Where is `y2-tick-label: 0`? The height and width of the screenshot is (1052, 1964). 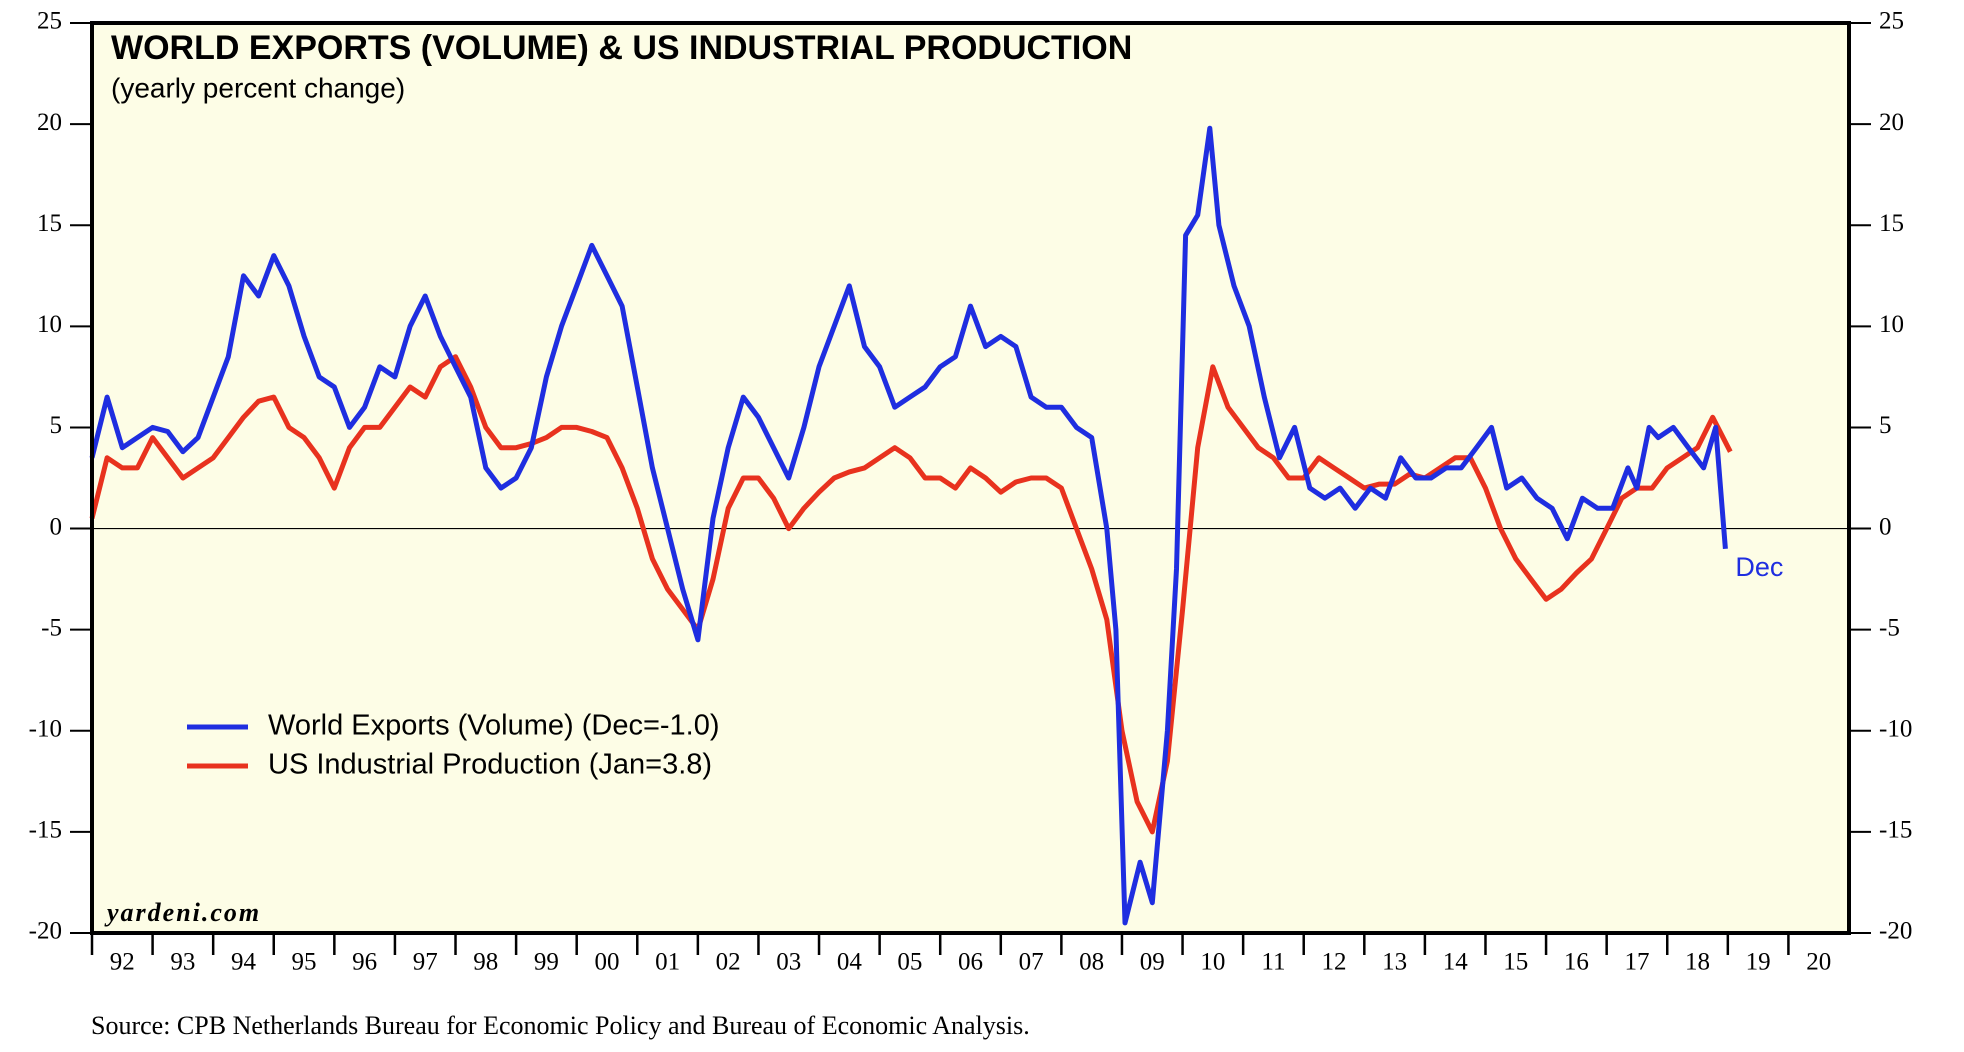 y2-tick-label: 0 is located at coordinates (1885, 526).